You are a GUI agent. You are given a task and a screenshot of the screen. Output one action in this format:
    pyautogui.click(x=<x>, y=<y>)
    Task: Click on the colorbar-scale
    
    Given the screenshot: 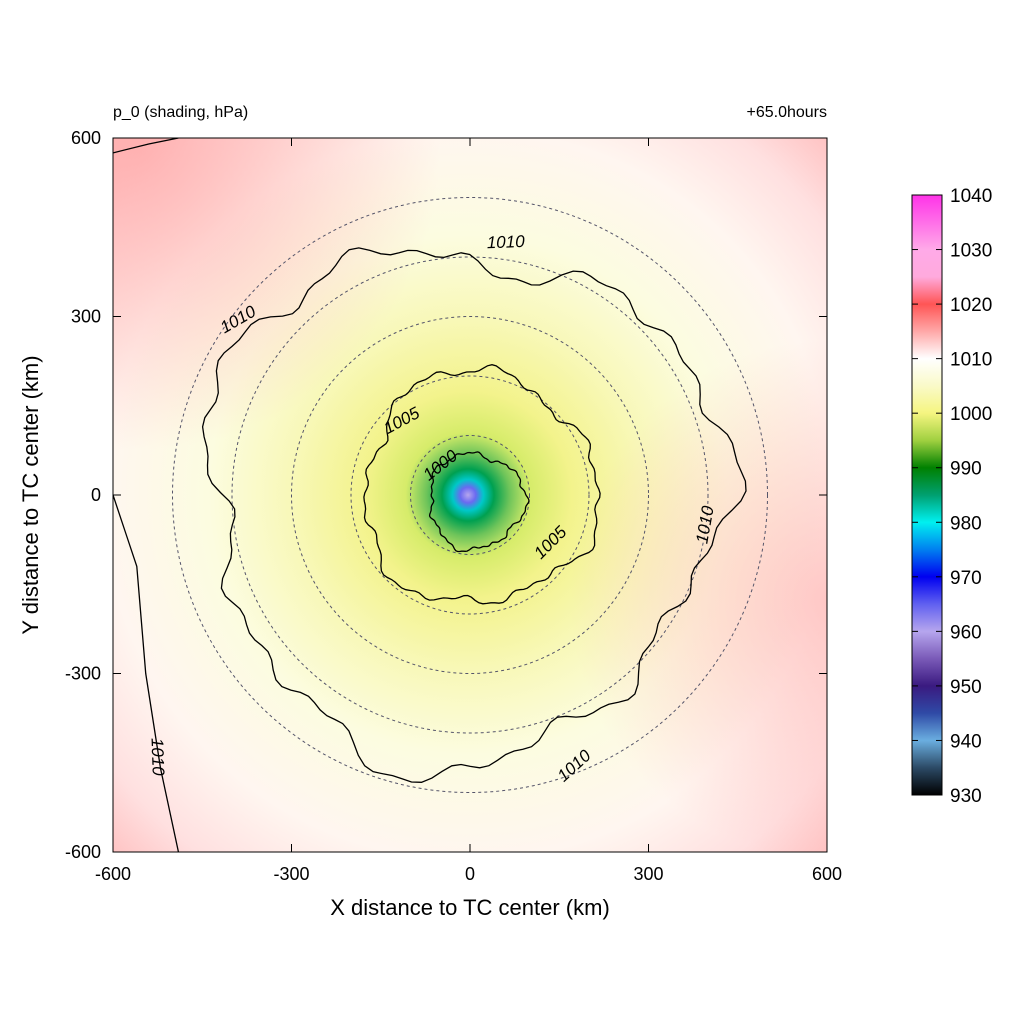 What is the action you would take?
    pyautogui.click(x=927, y=495)
    